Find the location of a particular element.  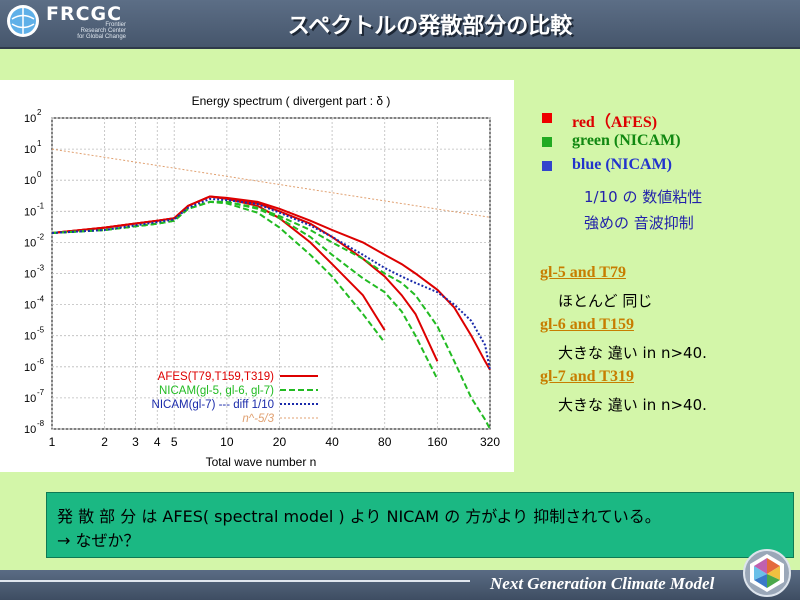

case-desc-gl7: 大きな 違い in n>40. is located at coordinates (632, 405).